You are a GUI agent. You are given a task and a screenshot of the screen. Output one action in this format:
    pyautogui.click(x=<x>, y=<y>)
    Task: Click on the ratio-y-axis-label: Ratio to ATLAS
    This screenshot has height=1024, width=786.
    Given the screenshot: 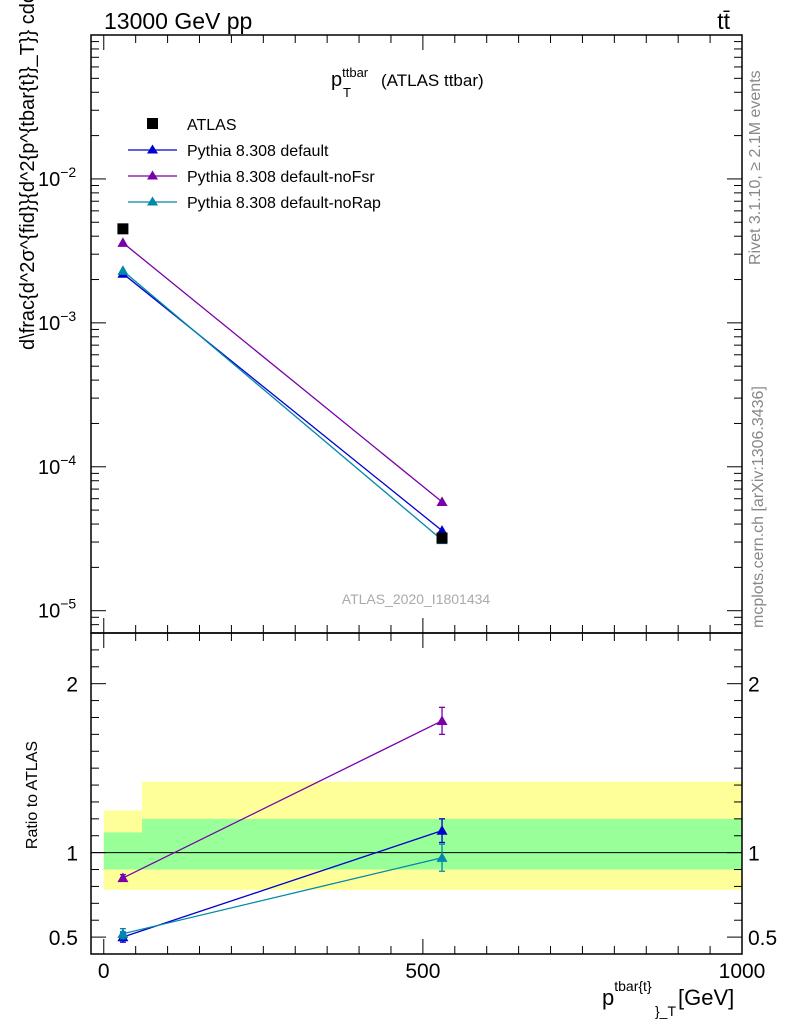 What is the action you would take?
    pyautogui.click(x=32, y=795)
    